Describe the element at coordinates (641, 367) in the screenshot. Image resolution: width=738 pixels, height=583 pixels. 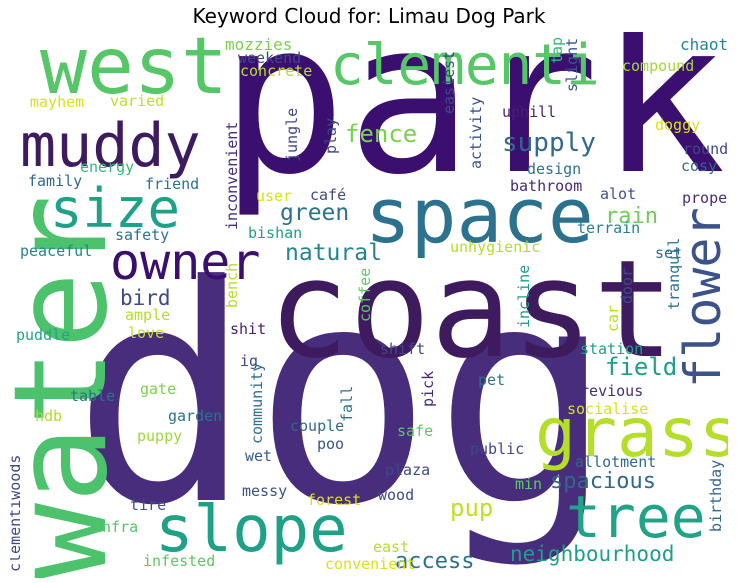
I see `word-field: field` at that location.